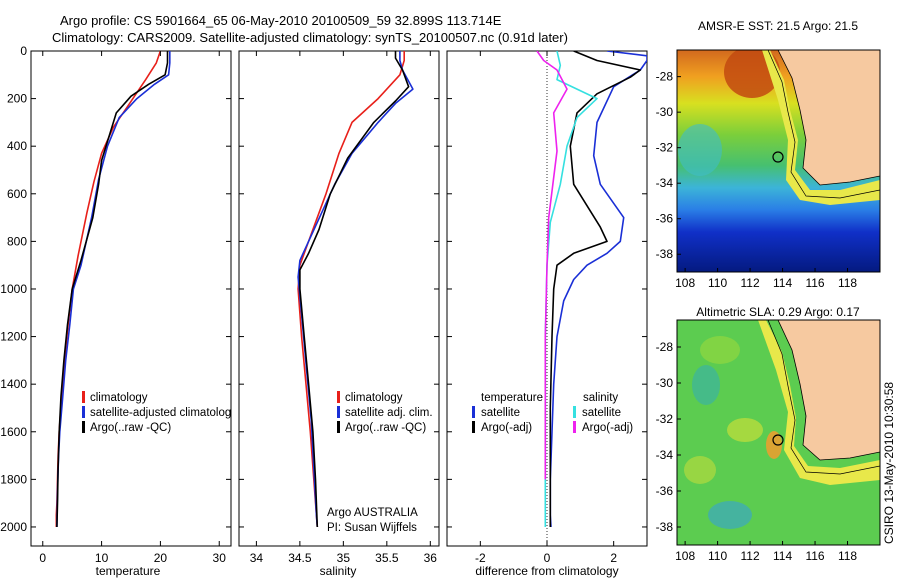  I want to click on sst-map-field, so click(778, 161).